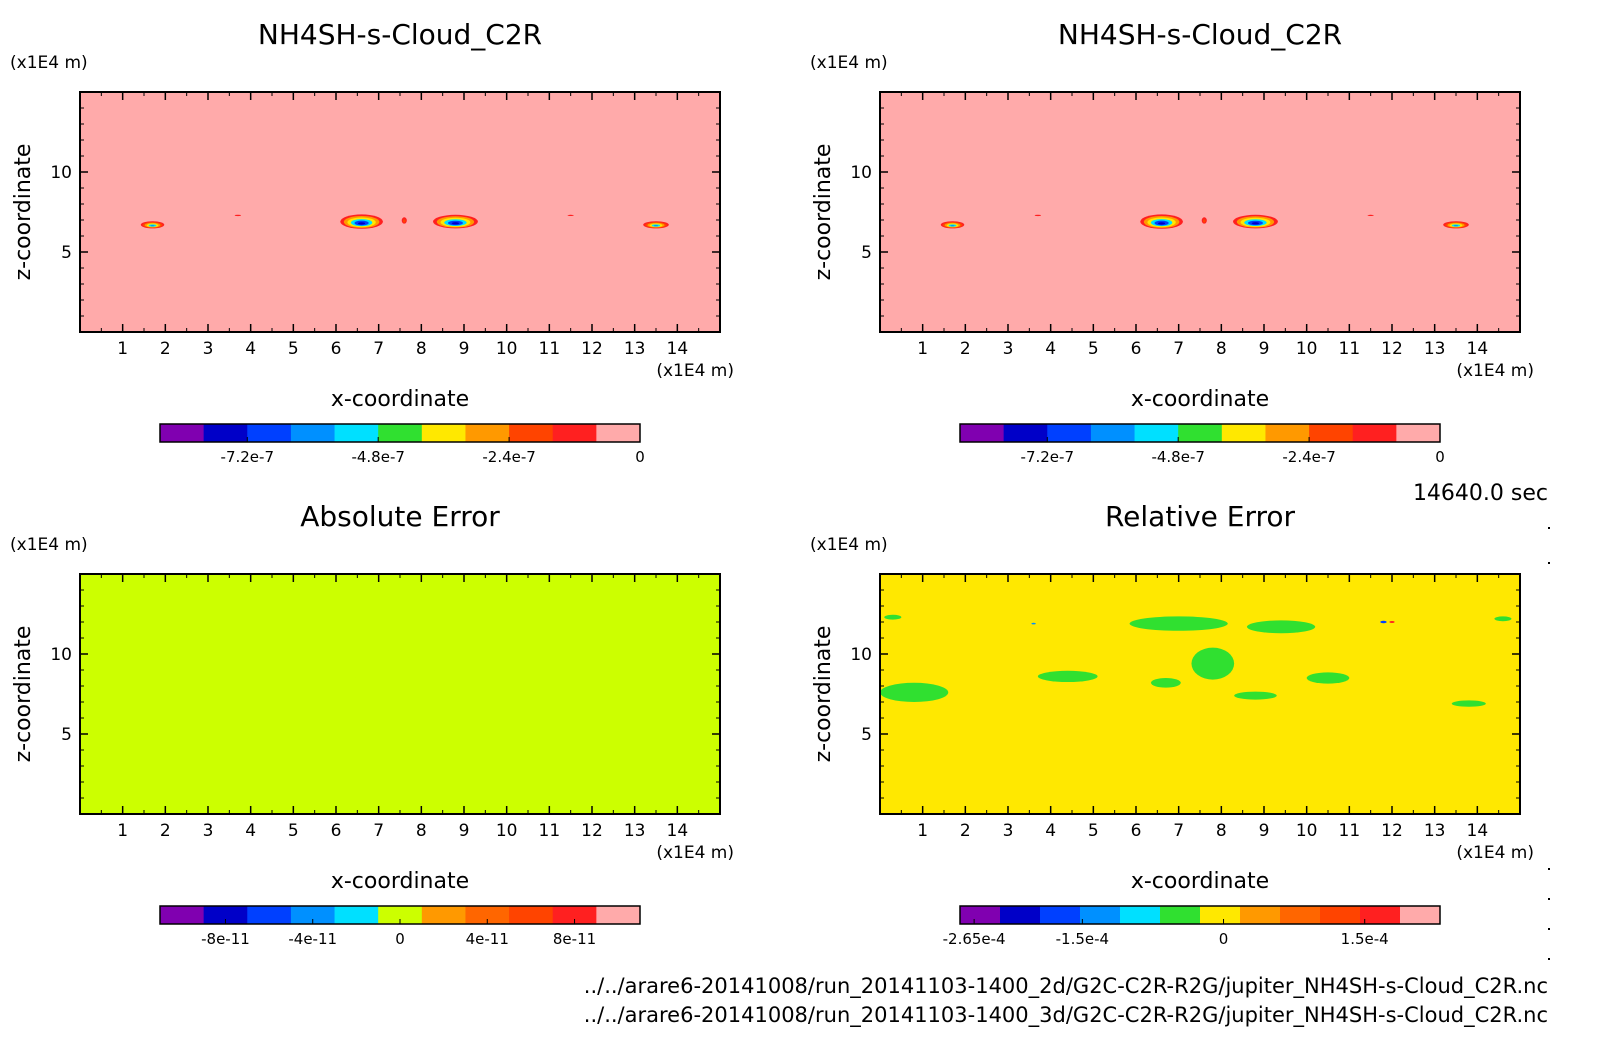  What do you see at coordinates (122, 831) in the screenshot?
I see `x-tick-label: 1` at bounding box center [122, 831].